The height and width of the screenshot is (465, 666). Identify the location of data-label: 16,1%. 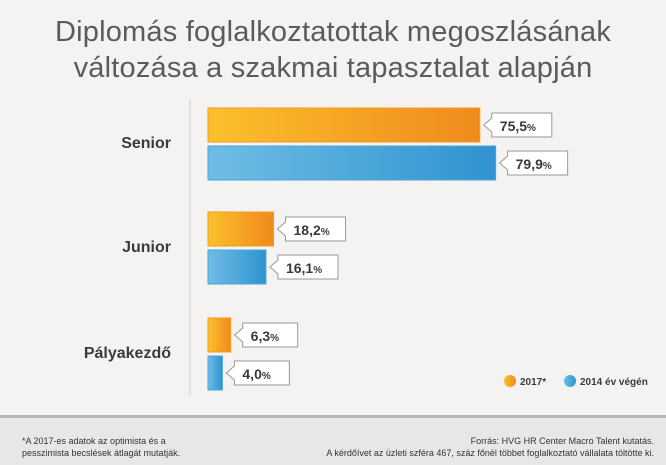
(304, 268).